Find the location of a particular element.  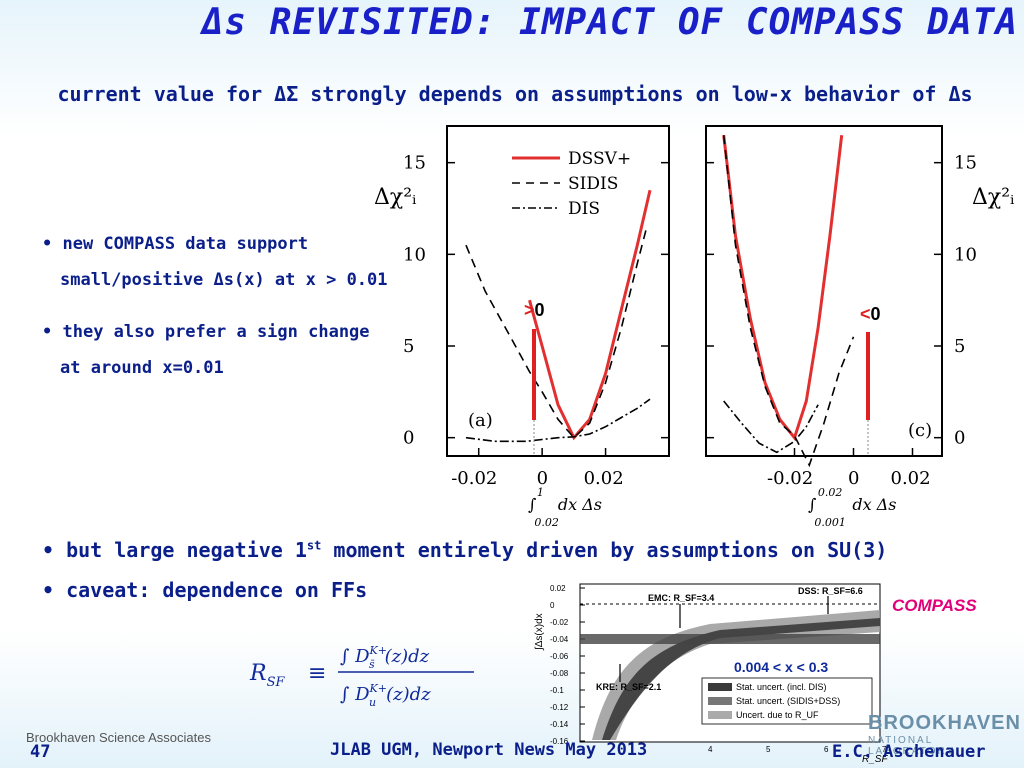

plot-c-xtick-label: 0.02 is located at coordinates (911, 478).